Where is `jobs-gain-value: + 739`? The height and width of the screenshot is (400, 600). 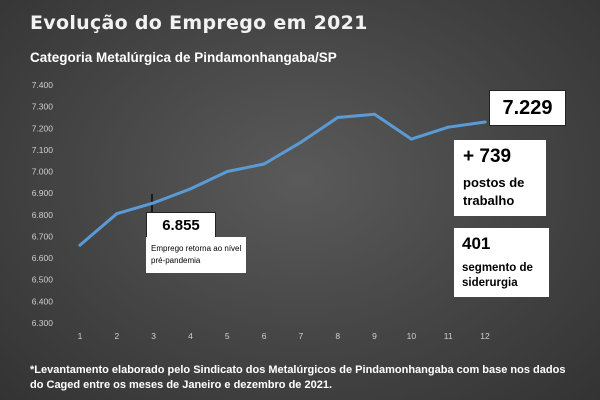 jobs-gain-value: + 739 is located at coordinates (487, 156).